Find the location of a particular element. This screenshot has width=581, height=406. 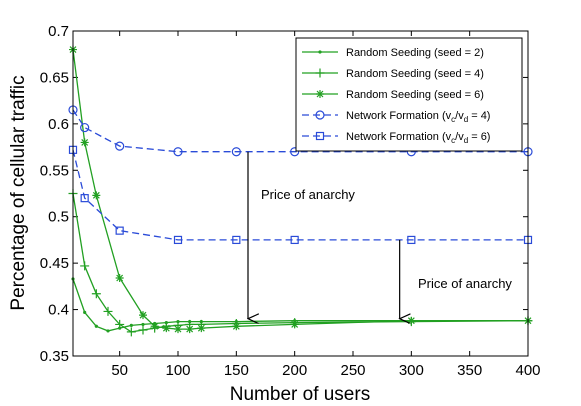

x-tick-label: 300 is located at coordinates (411, 370).